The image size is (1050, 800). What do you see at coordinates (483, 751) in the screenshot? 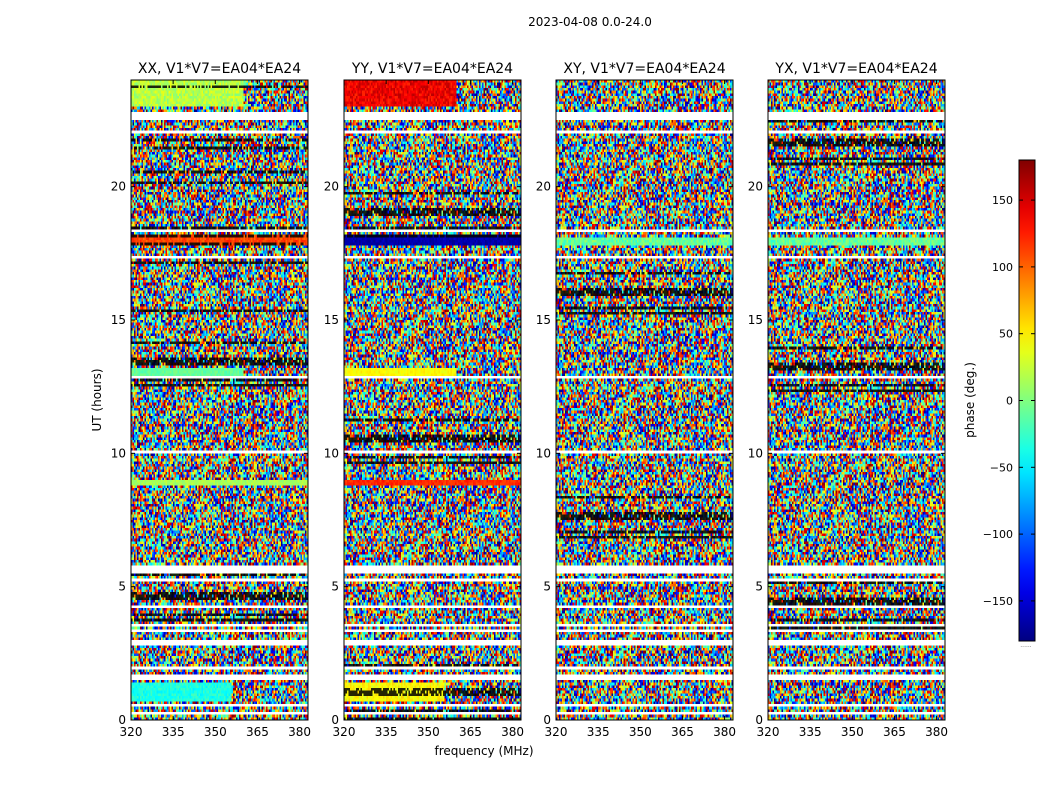
I see `x-axis-label: frequency (MHz)` at bounding box center [483, 751].